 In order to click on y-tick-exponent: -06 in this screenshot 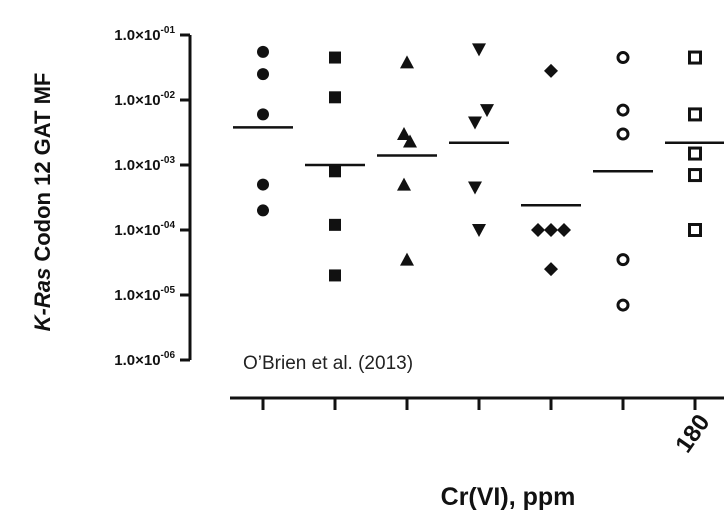, I will do `click(168, 355)`.